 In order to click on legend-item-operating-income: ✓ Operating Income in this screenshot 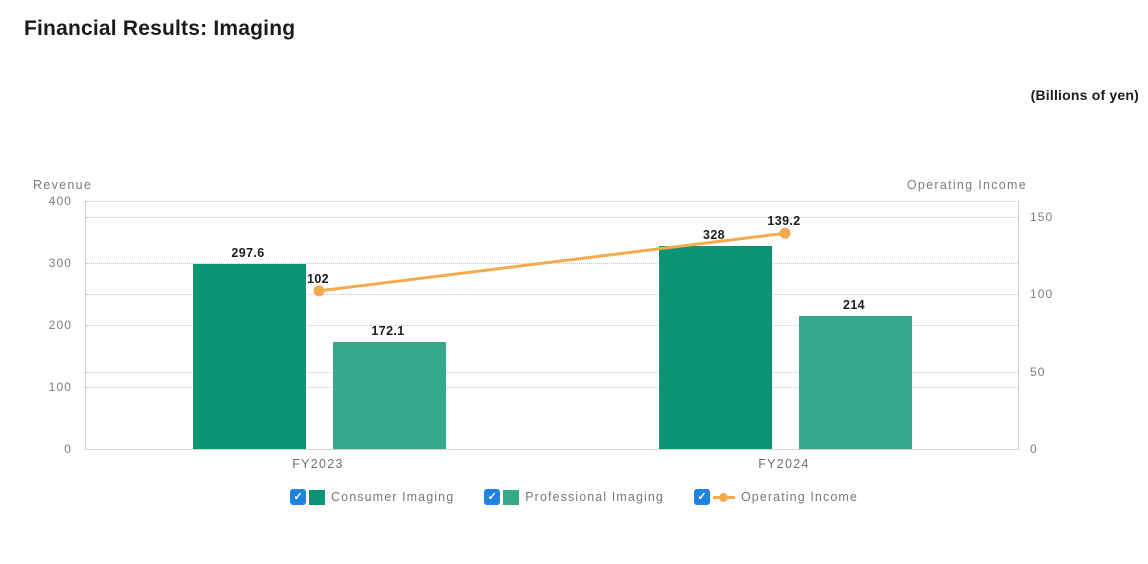, I will do `click(775, 497)`.